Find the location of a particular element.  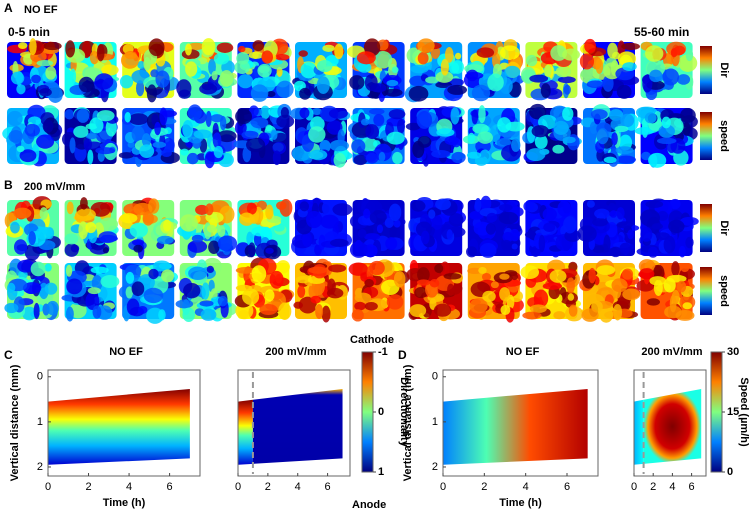

x-tick-label: 6 is located at coordinates (170, 487).